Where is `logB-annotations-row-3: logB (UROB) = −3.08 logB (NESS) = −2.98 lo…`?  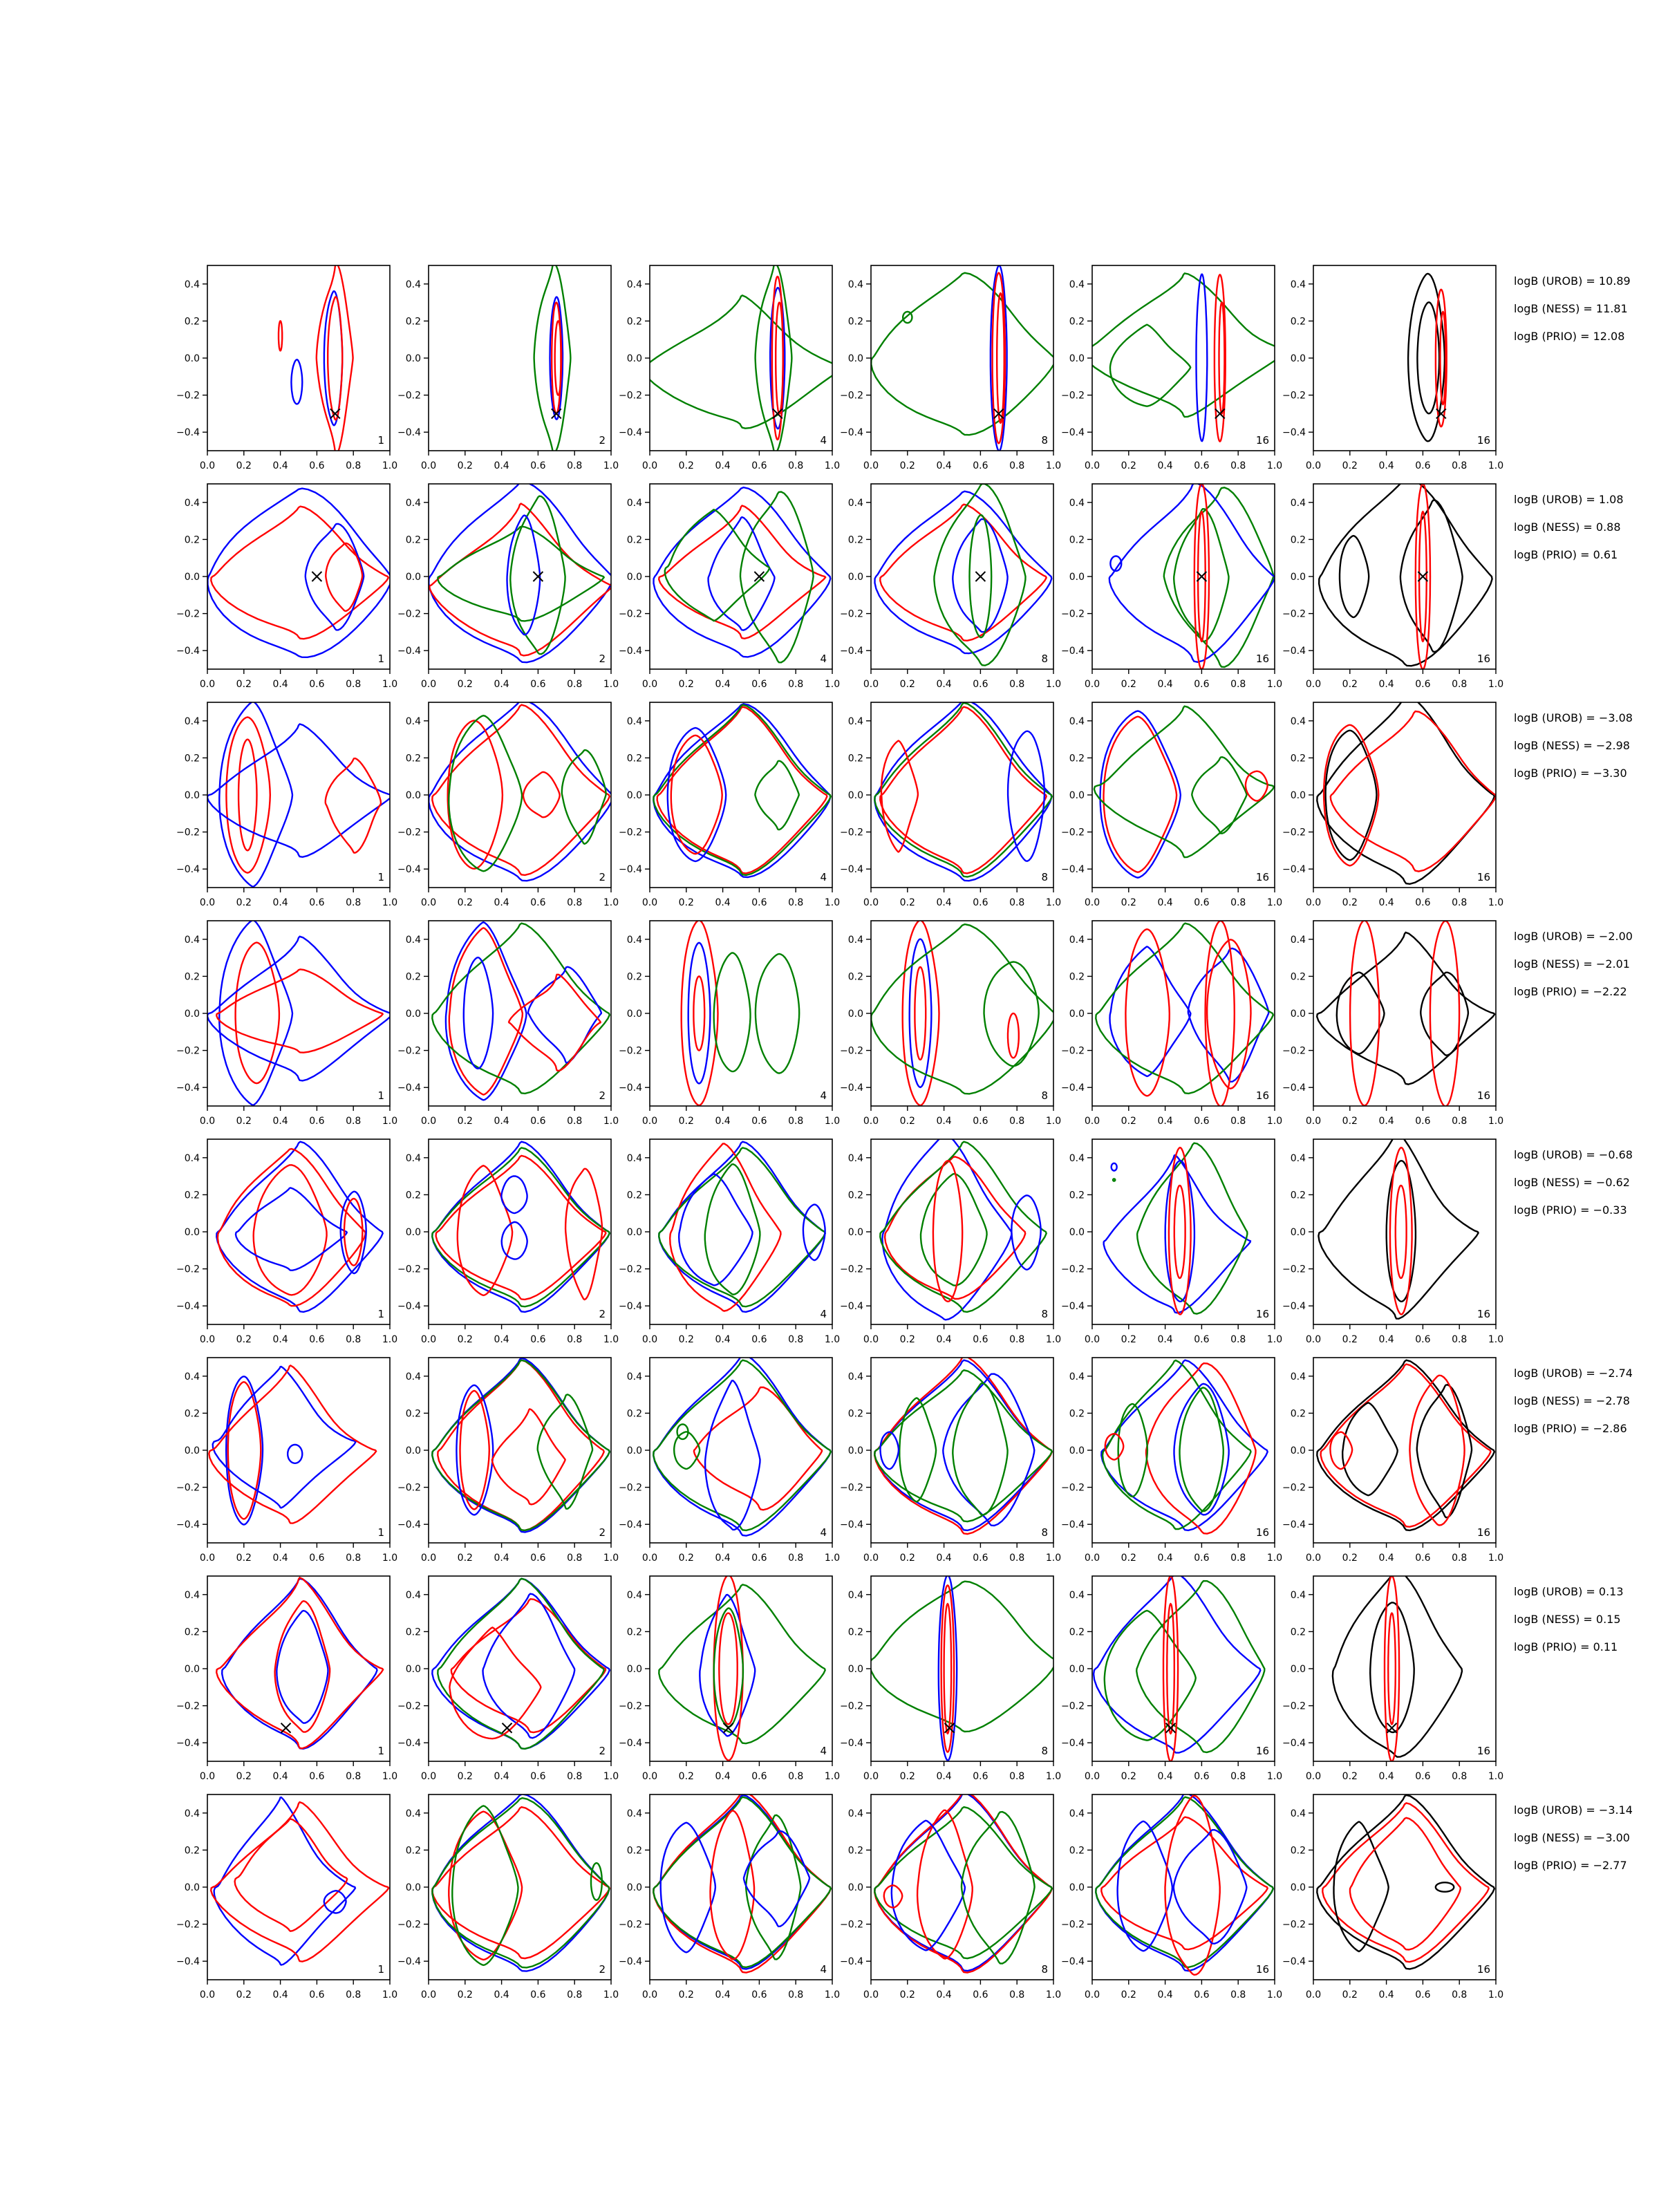
logB-annotations-row-3: logB (UROB) = −3.08 logB (NESS) = −2.98 lo… is located at coordinates (1573, 746).